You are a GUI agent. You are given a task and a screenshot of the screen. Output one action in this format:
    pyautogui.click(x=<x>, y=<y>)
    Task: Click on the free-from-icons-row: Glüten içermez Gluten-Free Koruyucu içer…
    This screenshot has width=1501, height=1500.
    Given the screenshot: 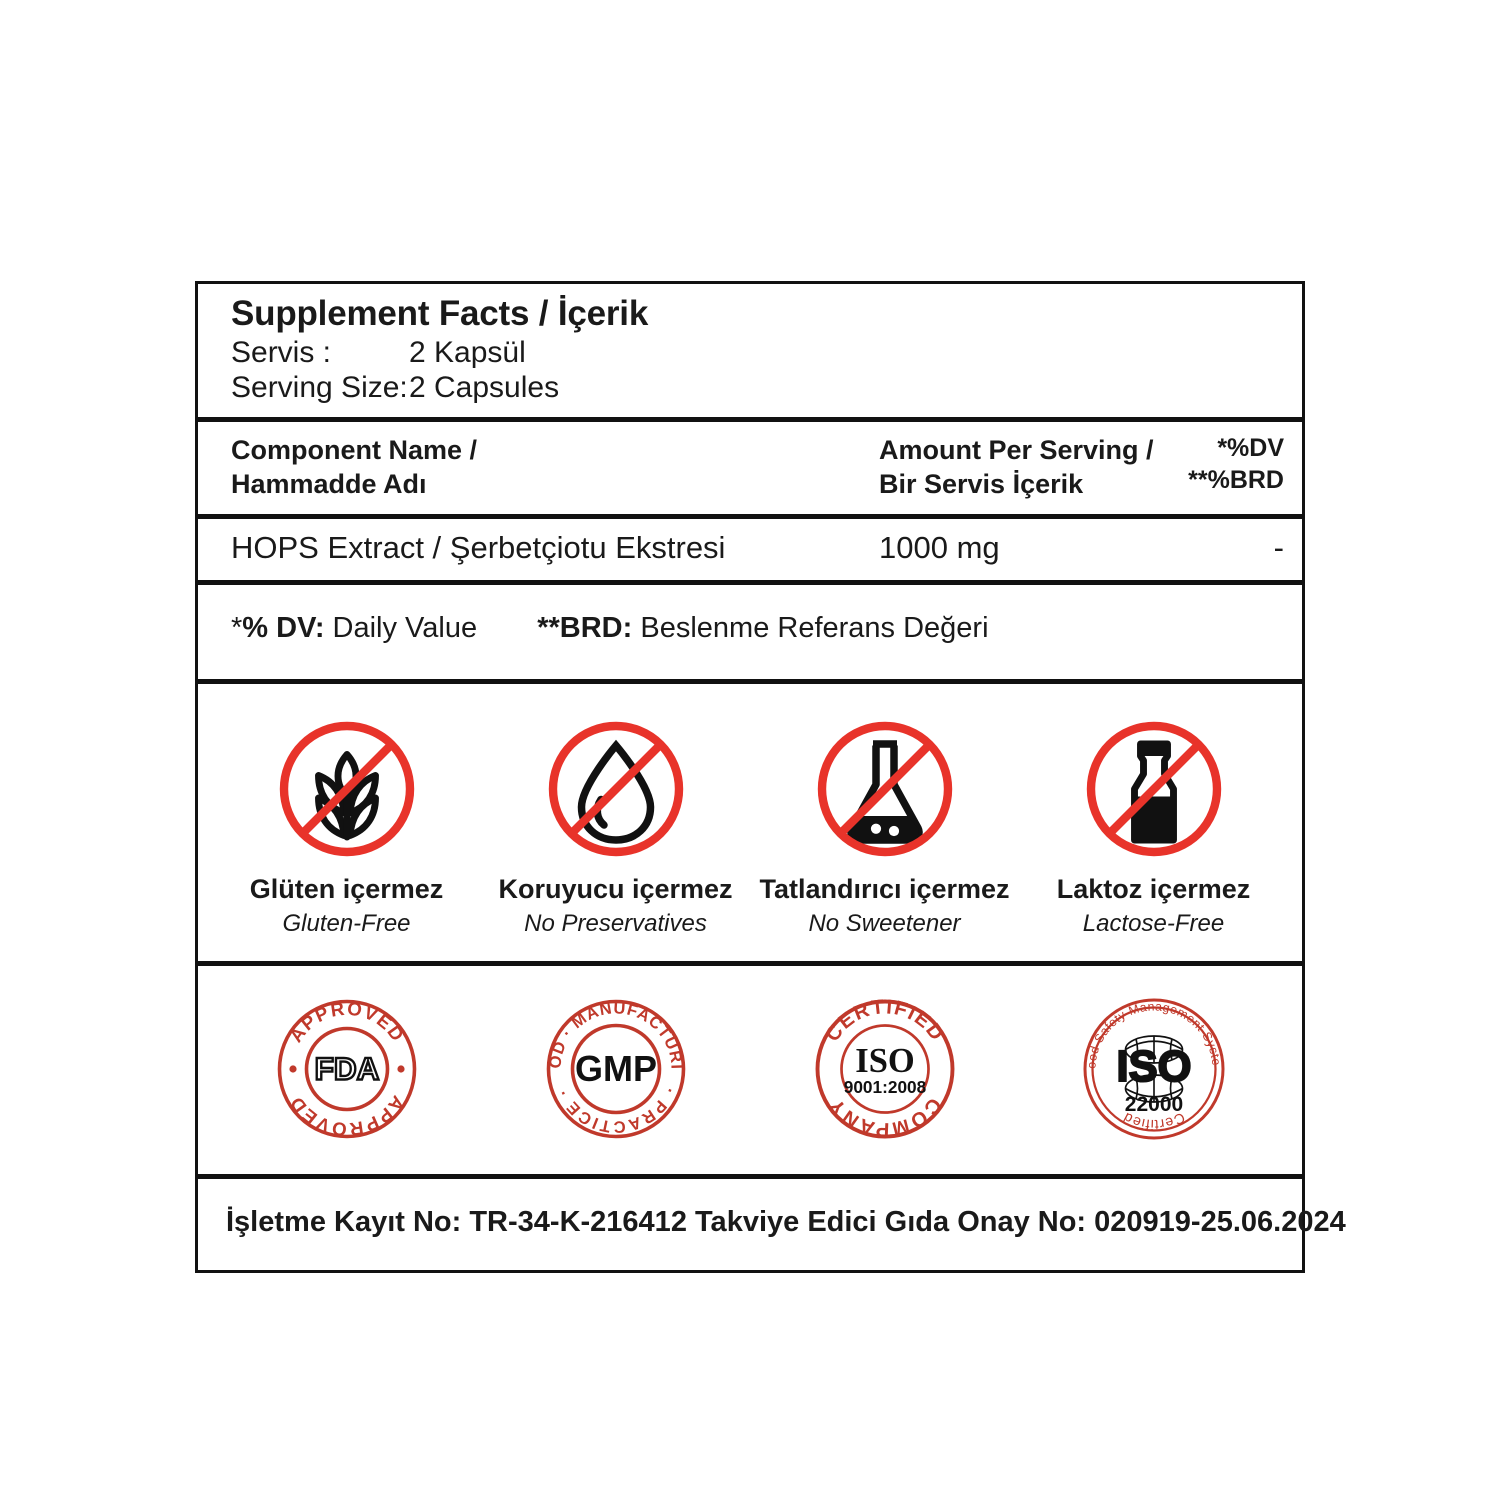 What is the action you would take?
    pyautogui.click(x=750, y=825)
    